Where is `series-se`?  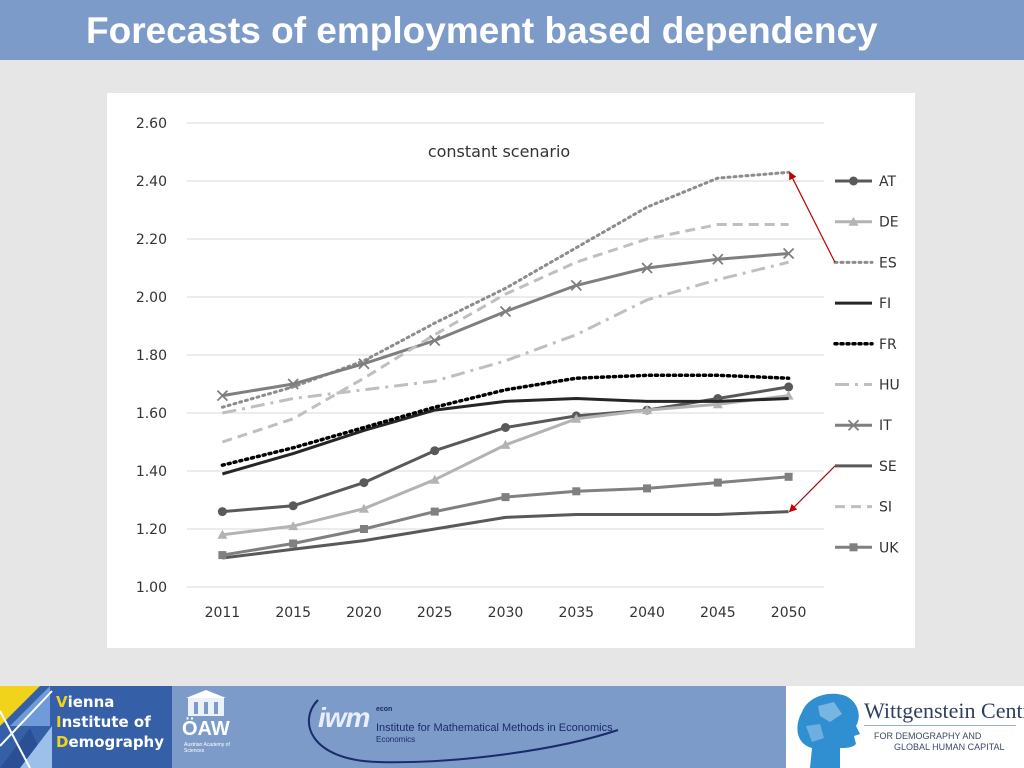 series-se is located at coordinates (505, 535).